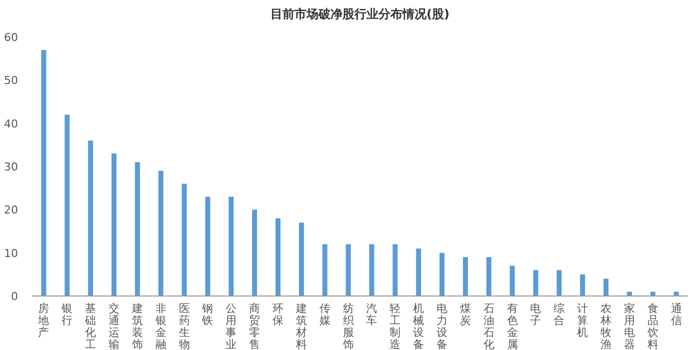  Describe the element at coordinates (231, 326) in the screenshot. I see `x-tick-label: 公用事业` at that location.